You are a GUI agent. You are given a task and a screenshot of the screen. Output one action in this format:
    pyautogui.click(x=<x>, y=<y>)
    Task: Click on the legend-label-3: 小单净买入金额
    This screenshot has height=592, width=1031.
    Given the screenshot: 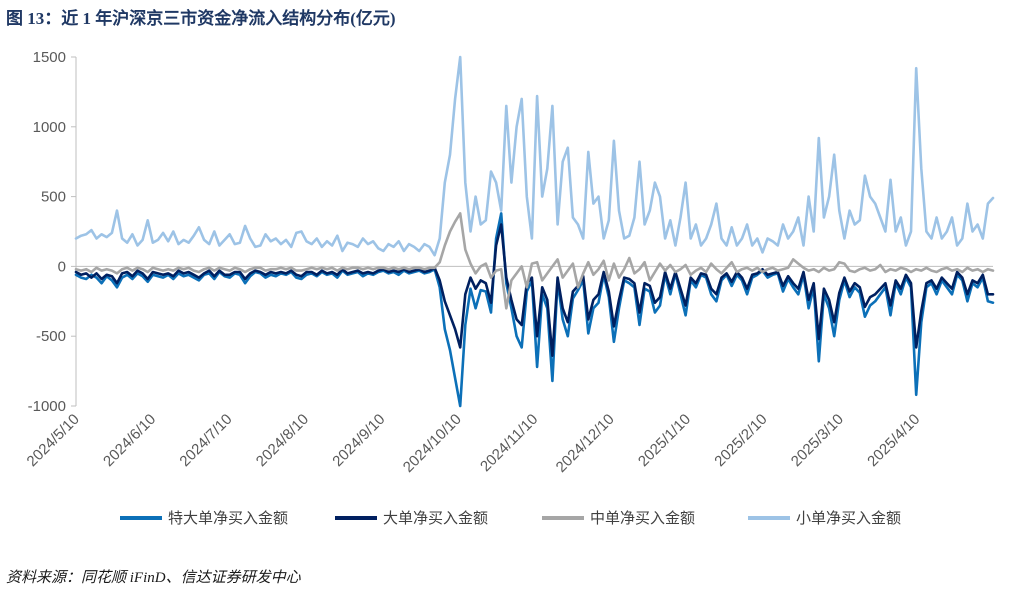 What is the action you would take?
    pyautogui.click(x=848, y=518)
    